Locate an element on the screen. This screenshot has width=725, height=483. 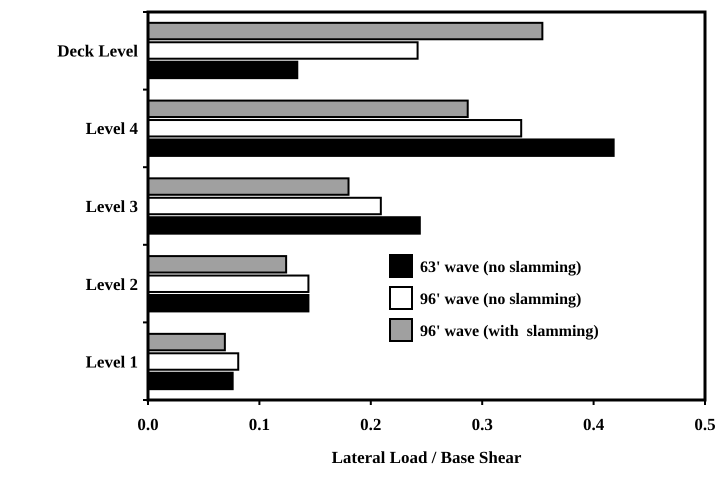
y-tick-label: Level 4 is located at coordinates (112, 128).